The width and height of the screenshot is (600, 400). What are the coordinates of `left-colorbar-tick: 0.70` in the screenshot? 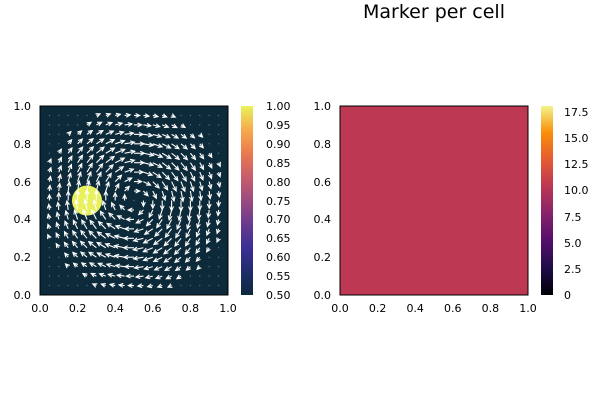 It's located at (278, 219).